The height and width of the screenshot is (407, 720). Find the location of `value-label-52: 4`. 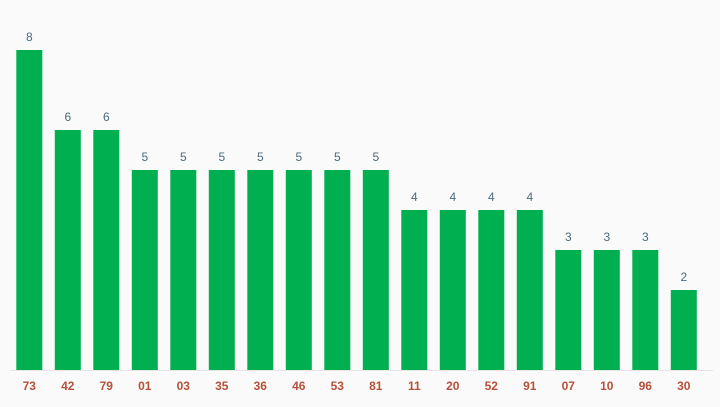

value-label-52: 4 is located at coordinates (491, 197).